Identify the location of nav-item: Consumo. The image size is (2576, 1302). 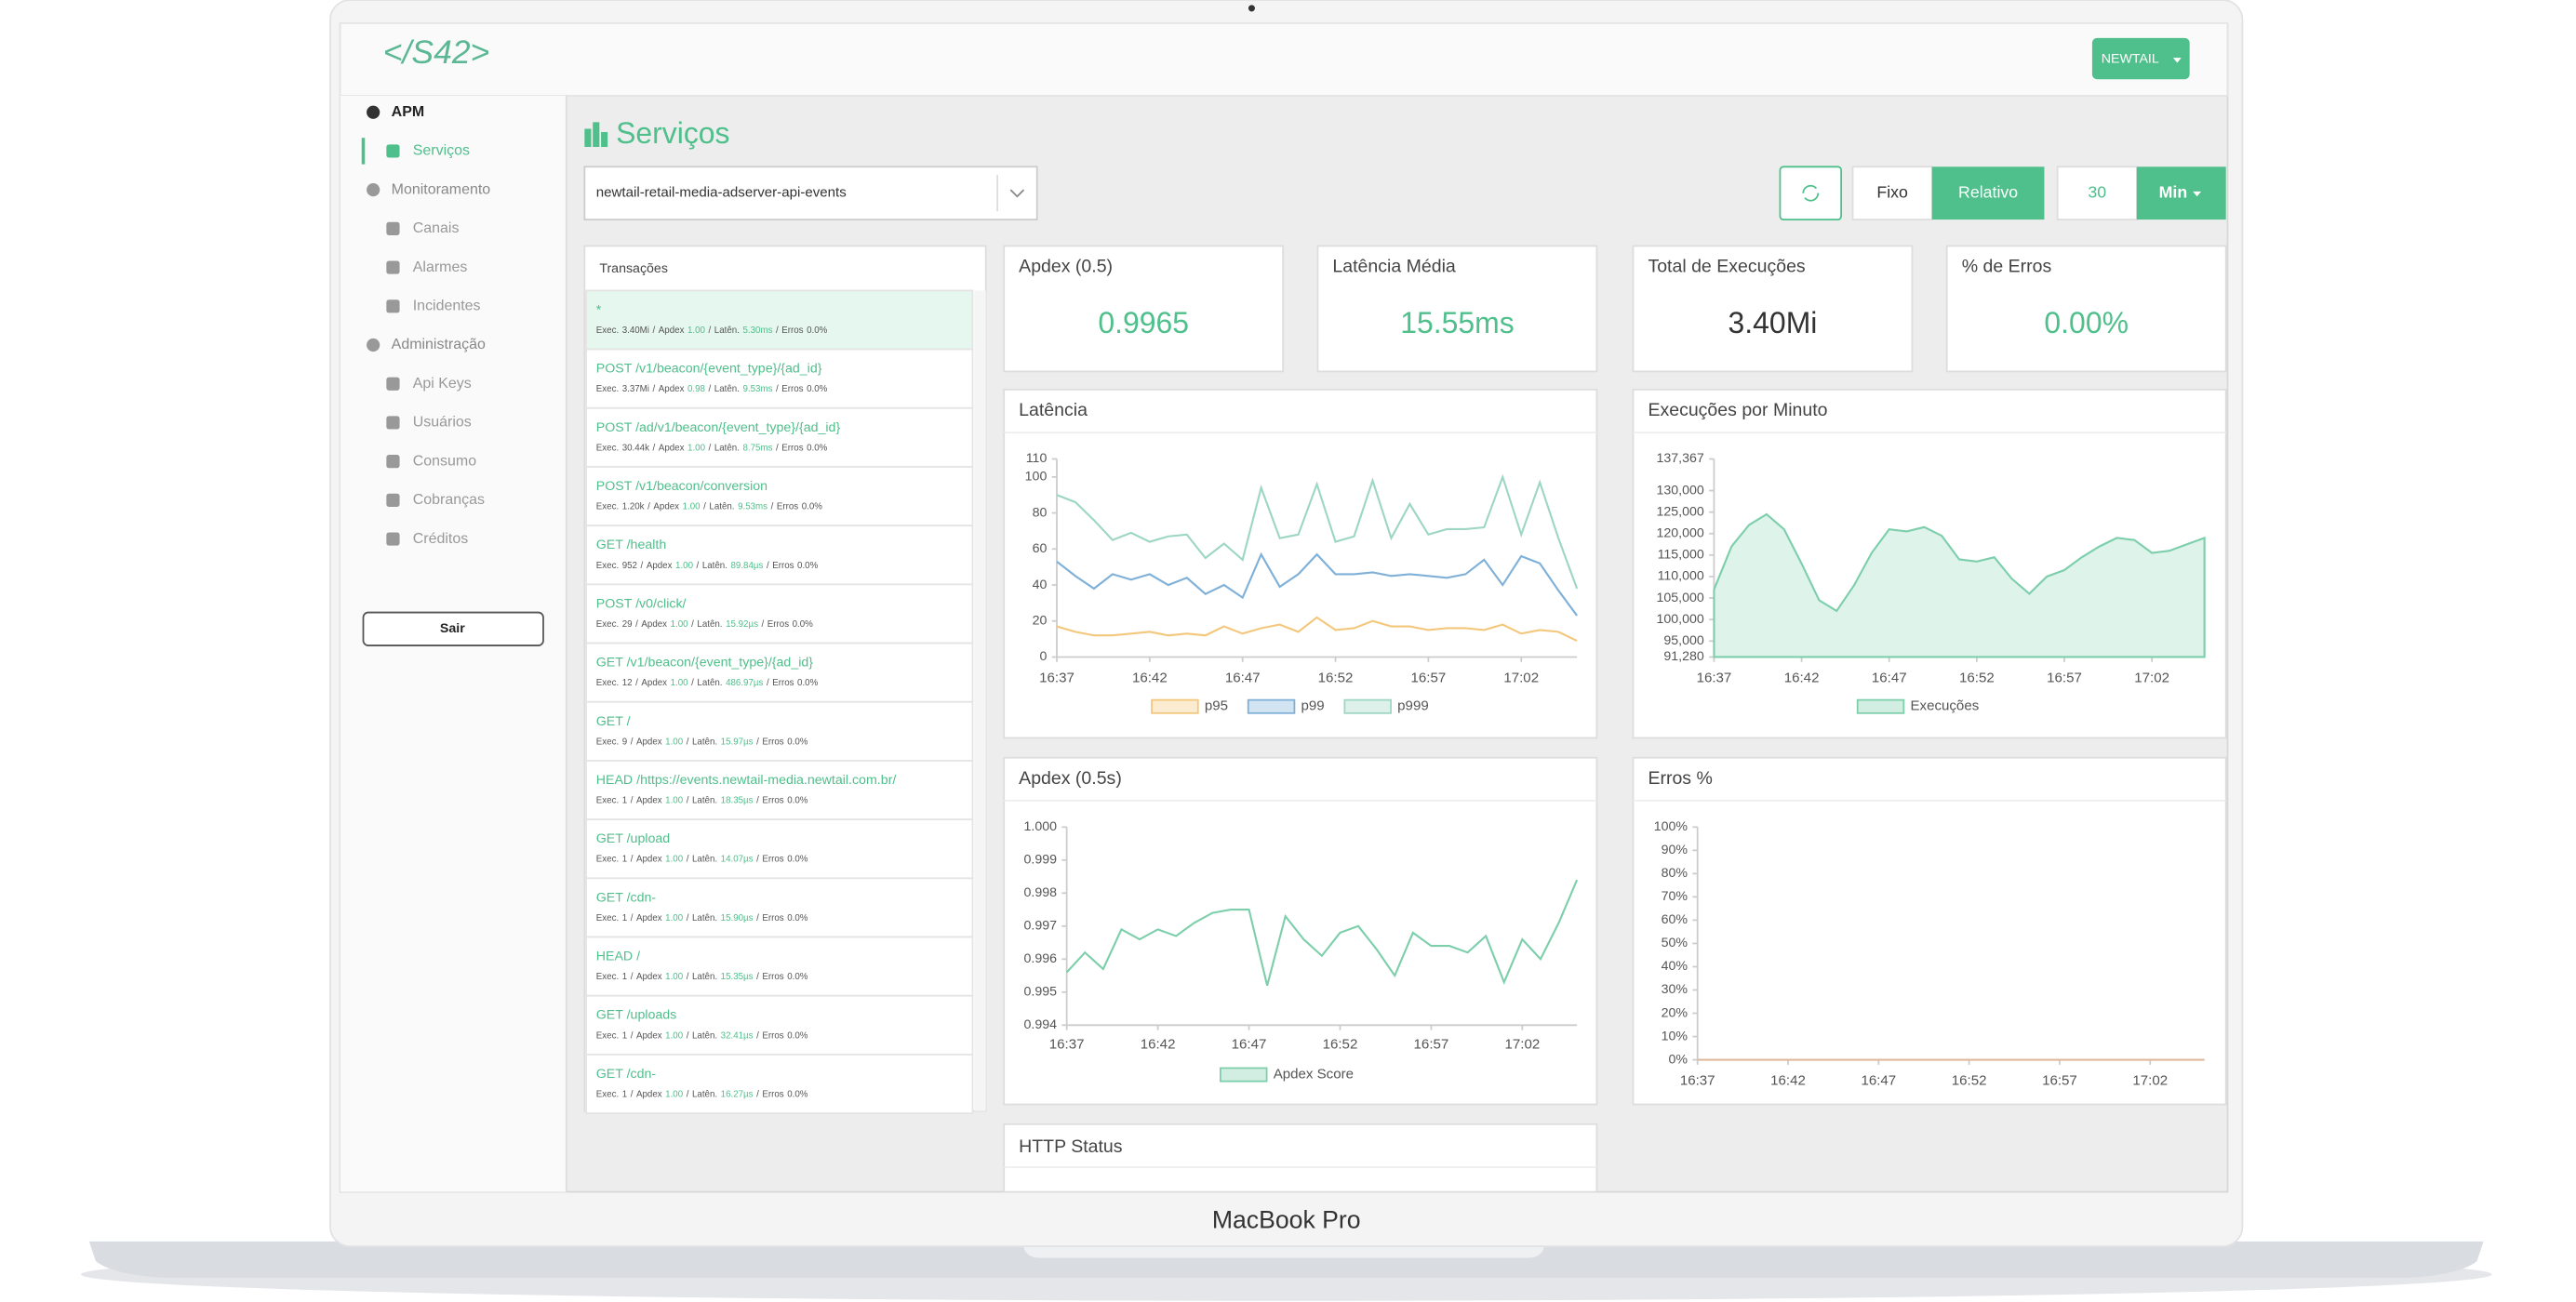
(444, 461).